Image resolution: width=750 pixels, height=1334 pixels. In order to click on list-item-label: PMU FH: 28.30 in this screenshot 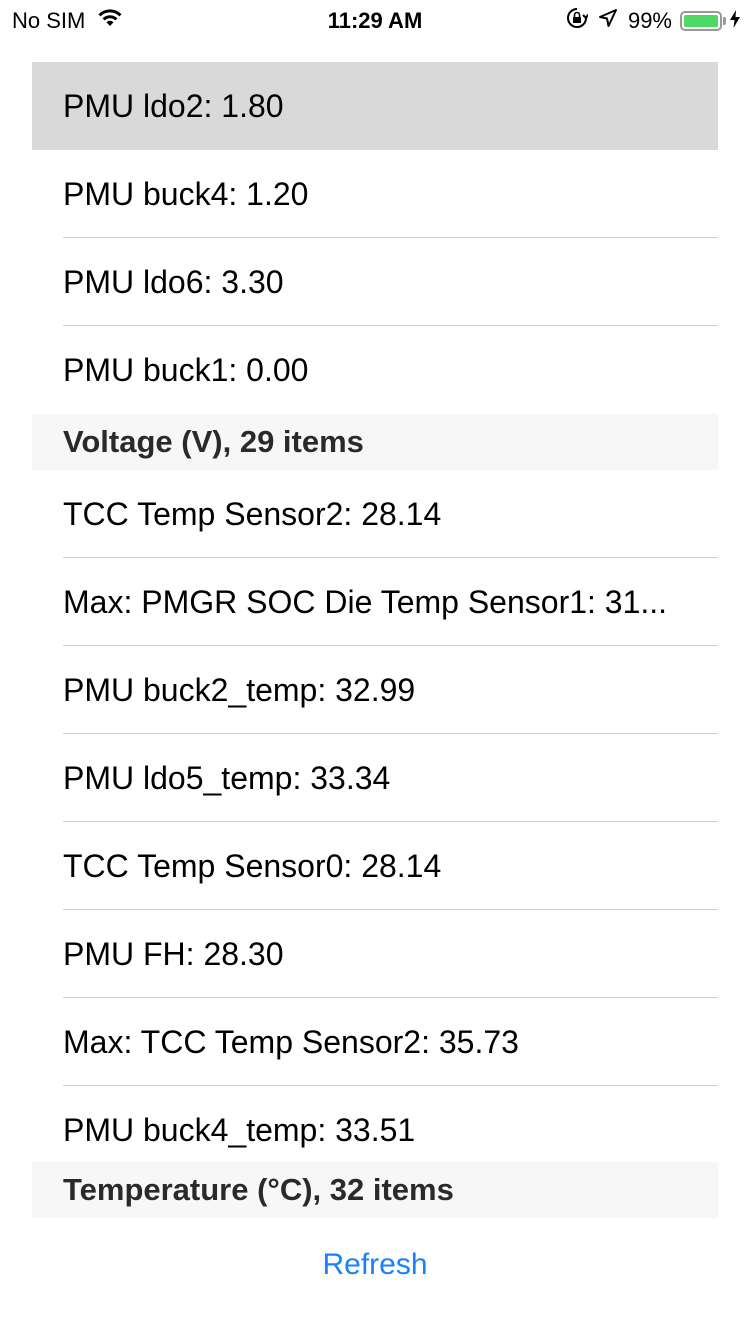, I will do `click(173, 954)`.